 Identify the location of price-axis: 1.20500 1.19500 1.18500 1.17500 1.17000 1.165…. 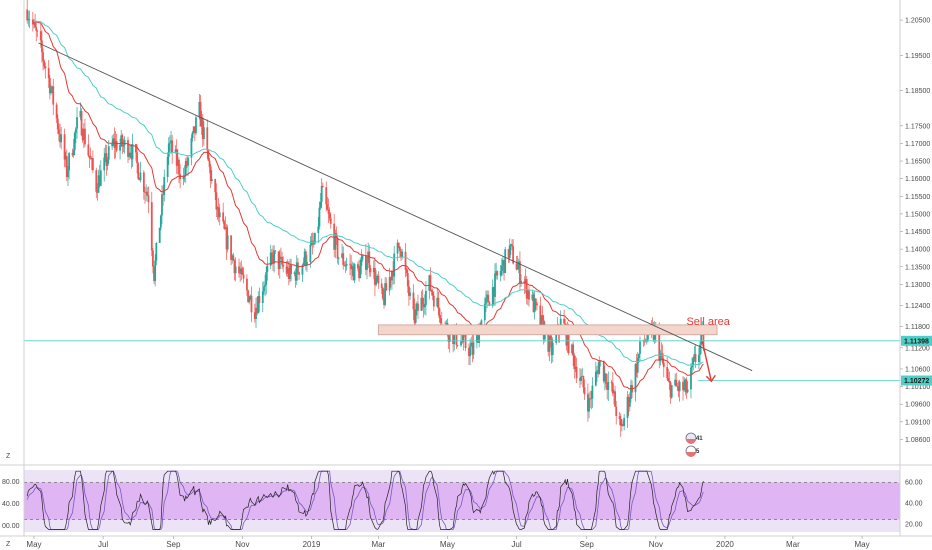
(915, 231).